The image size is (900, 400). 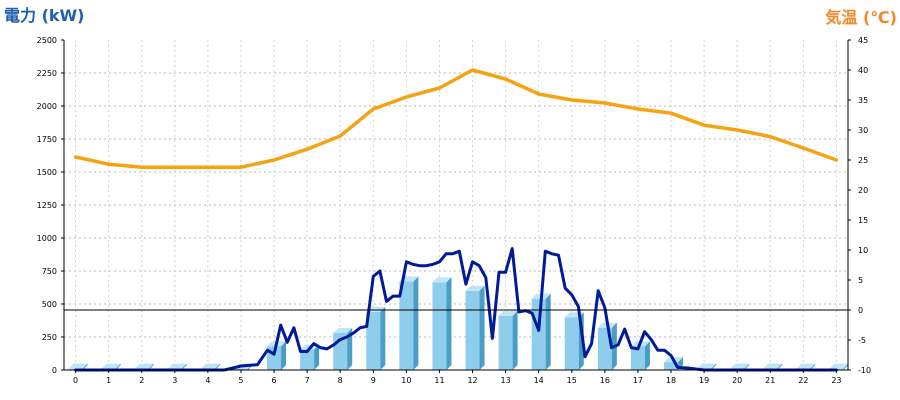 What do you see at coordinates (862, 340) in the screenshot?
I see `right-tick-label: -5` at bounding box center [862, 340].